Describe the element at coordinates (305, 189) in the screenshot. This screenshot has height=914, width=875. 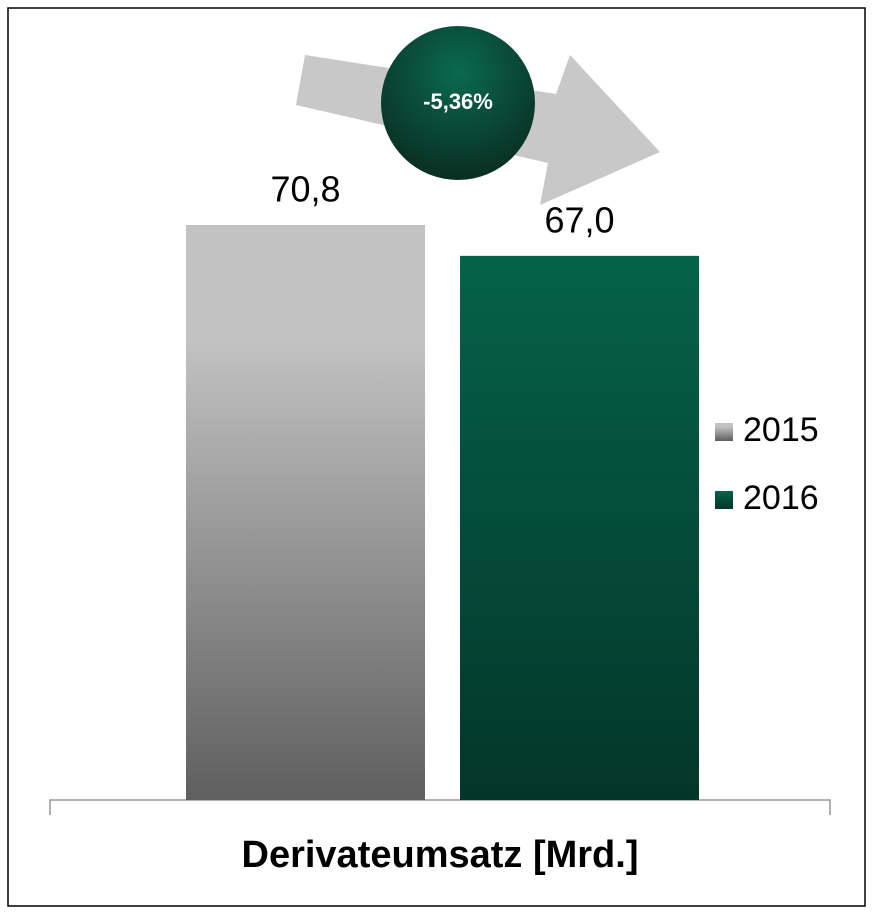
I see `data-label: 70,8` at that location.